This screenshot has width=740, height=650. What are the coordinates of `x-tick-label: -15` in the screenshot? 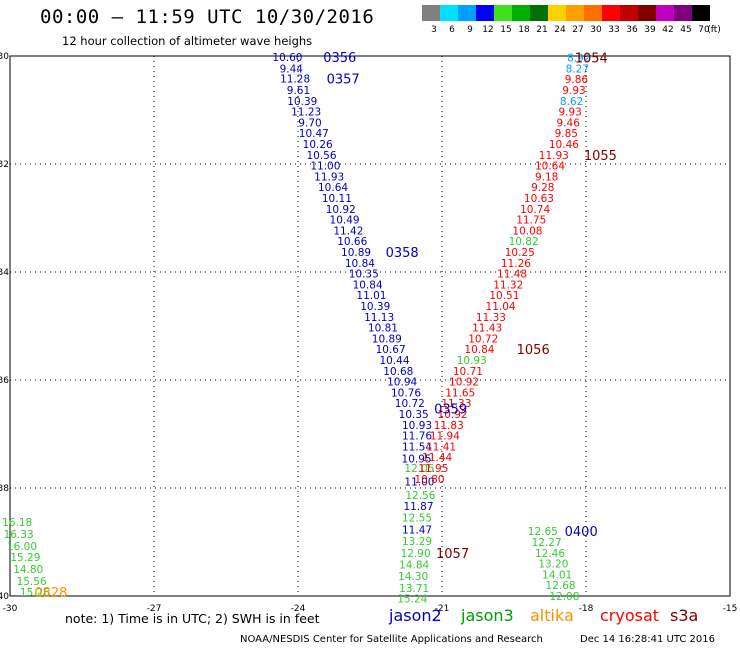 It's located at (730, 609).